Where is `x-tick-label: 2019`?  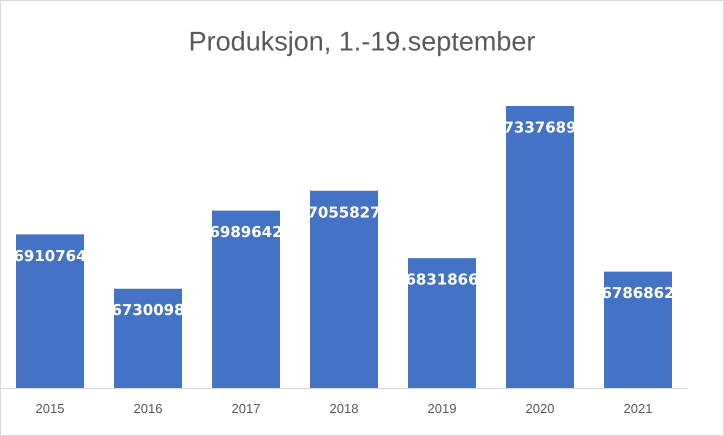 x-tick-label: 2019 is located at coordinates (442, 408).